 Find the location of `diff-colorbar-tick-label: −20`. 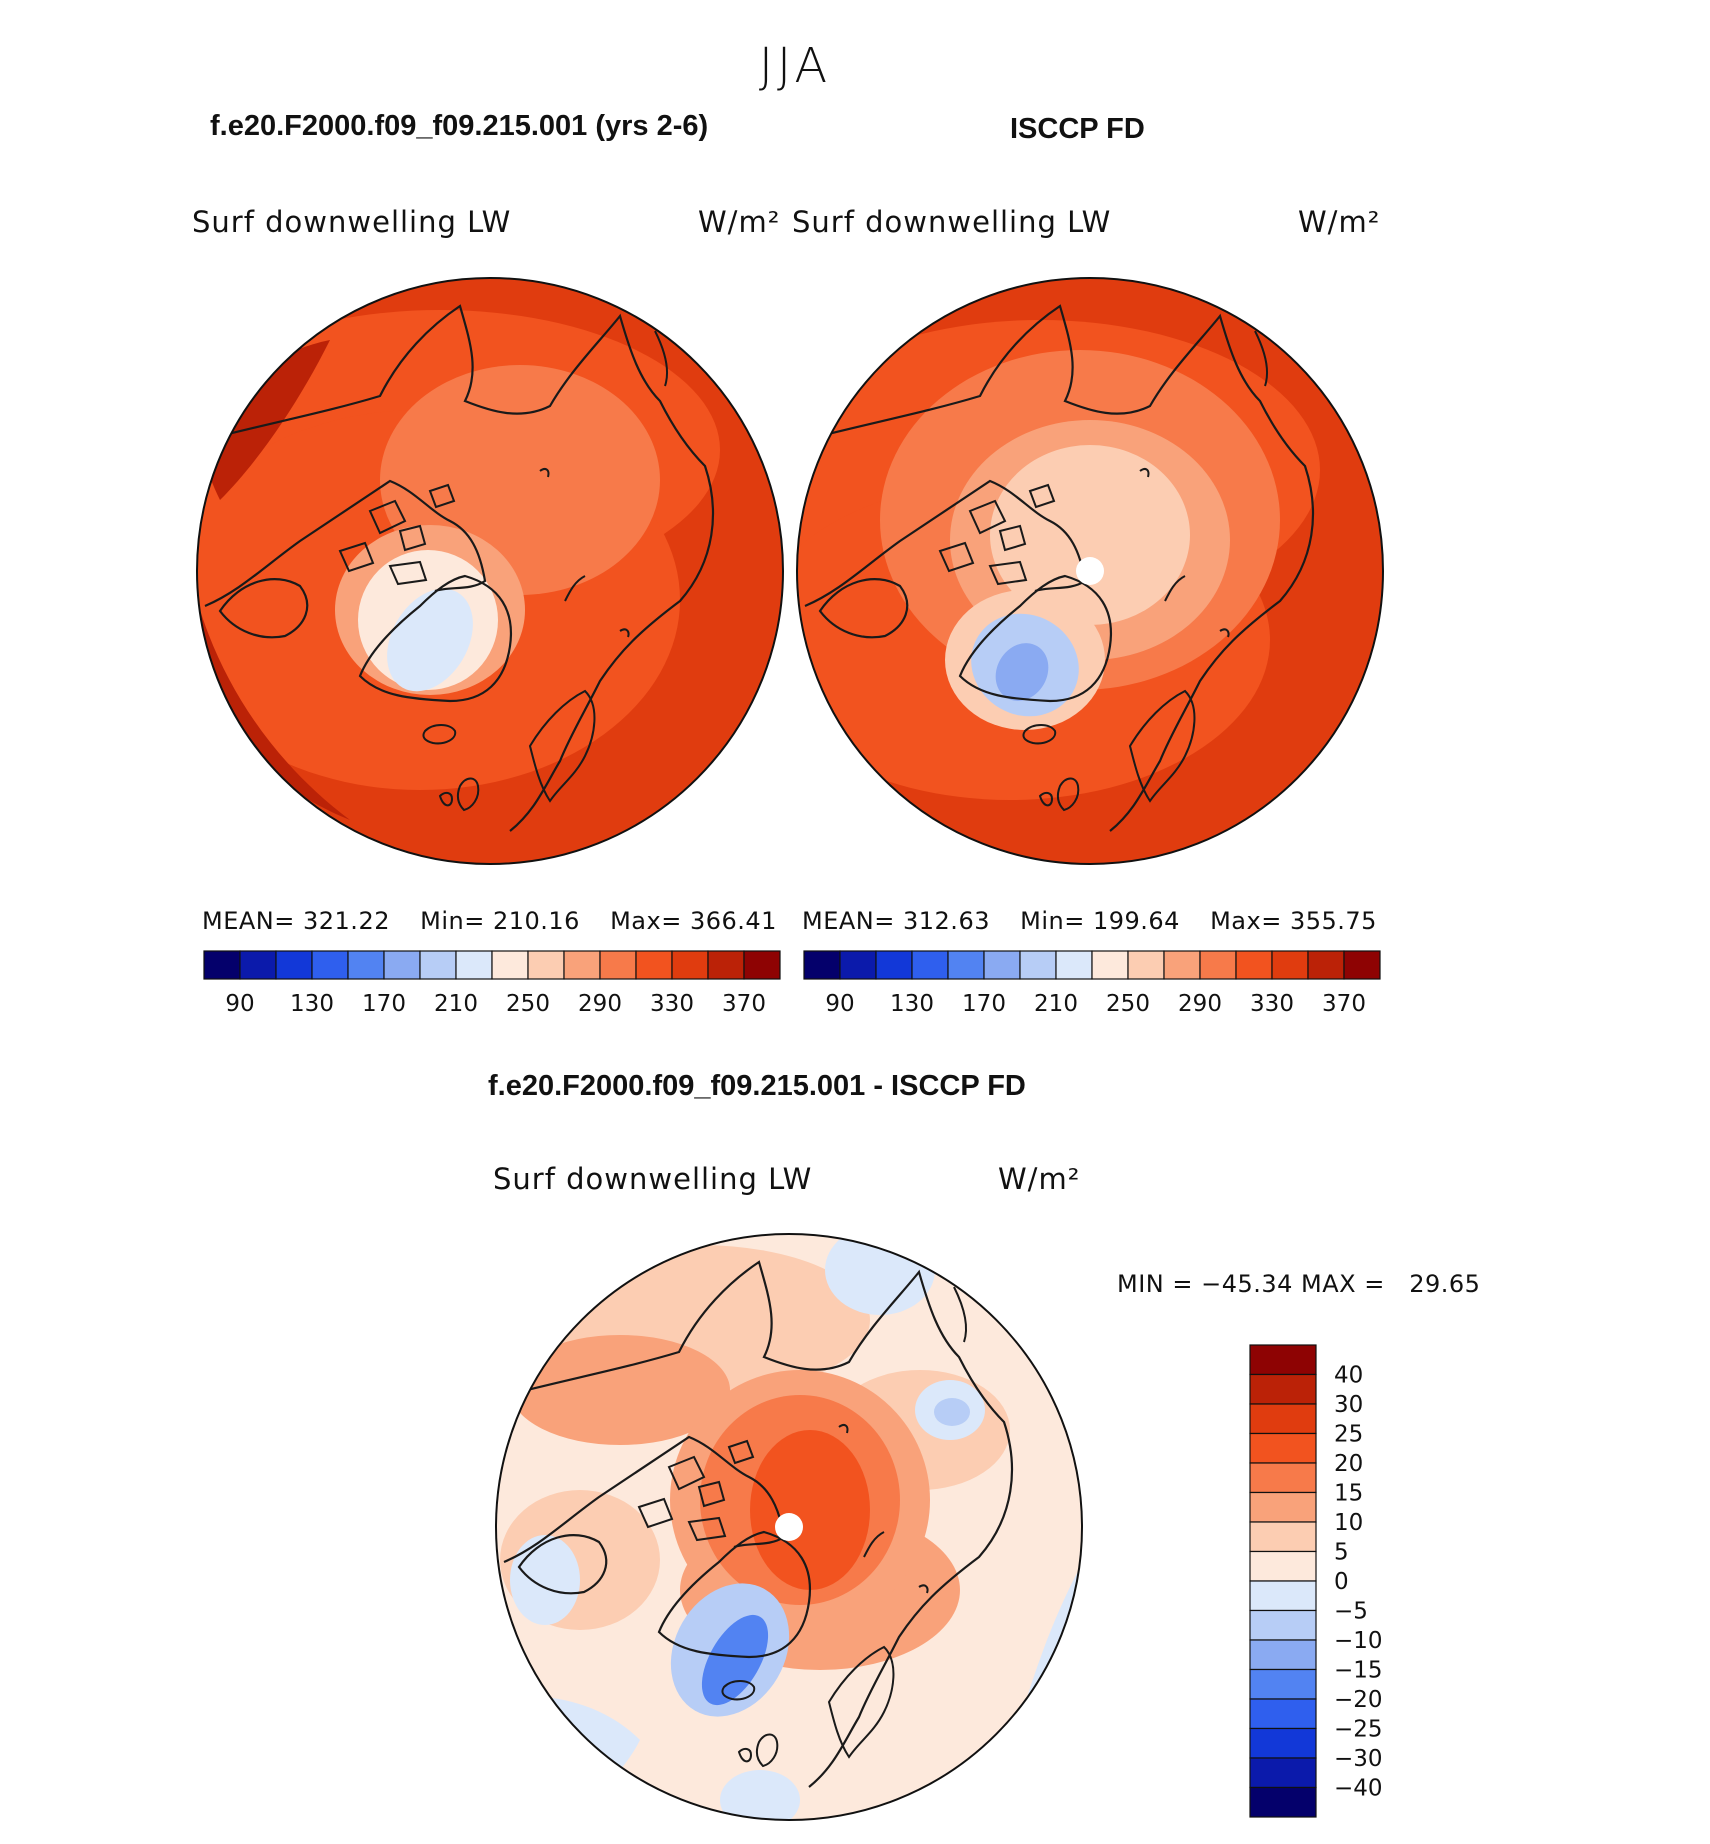

diff-colorbar-tick-label: −20 is located at coordinates (1358, 1700).